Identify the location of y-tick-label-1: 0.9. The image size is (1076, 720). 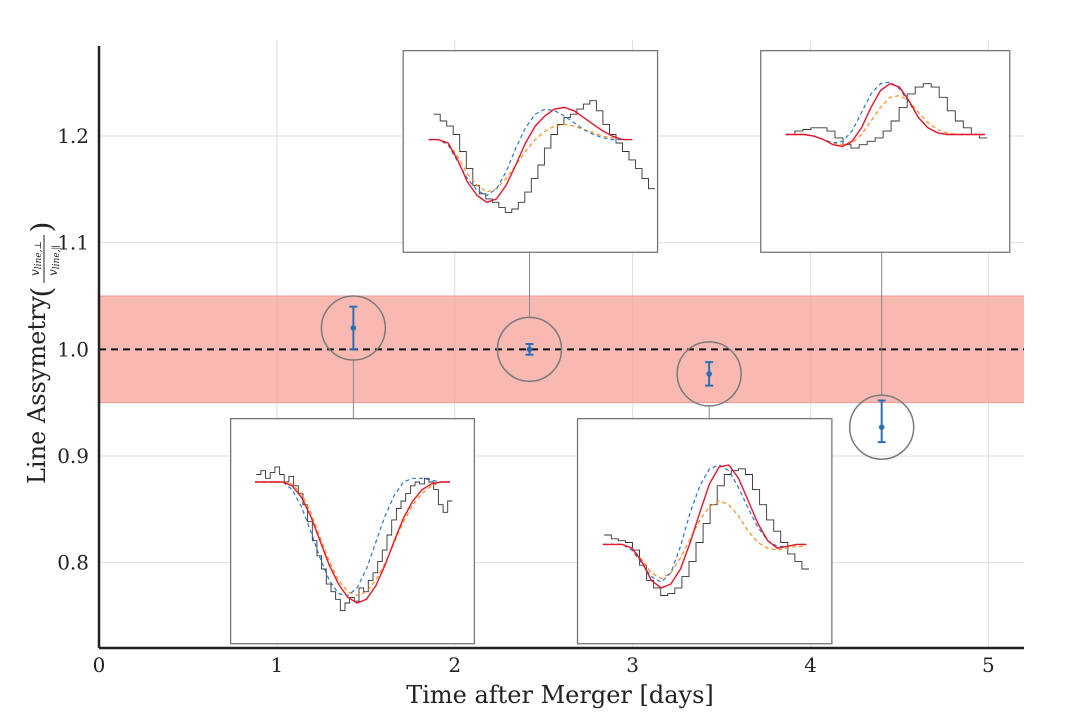
(73, 456).